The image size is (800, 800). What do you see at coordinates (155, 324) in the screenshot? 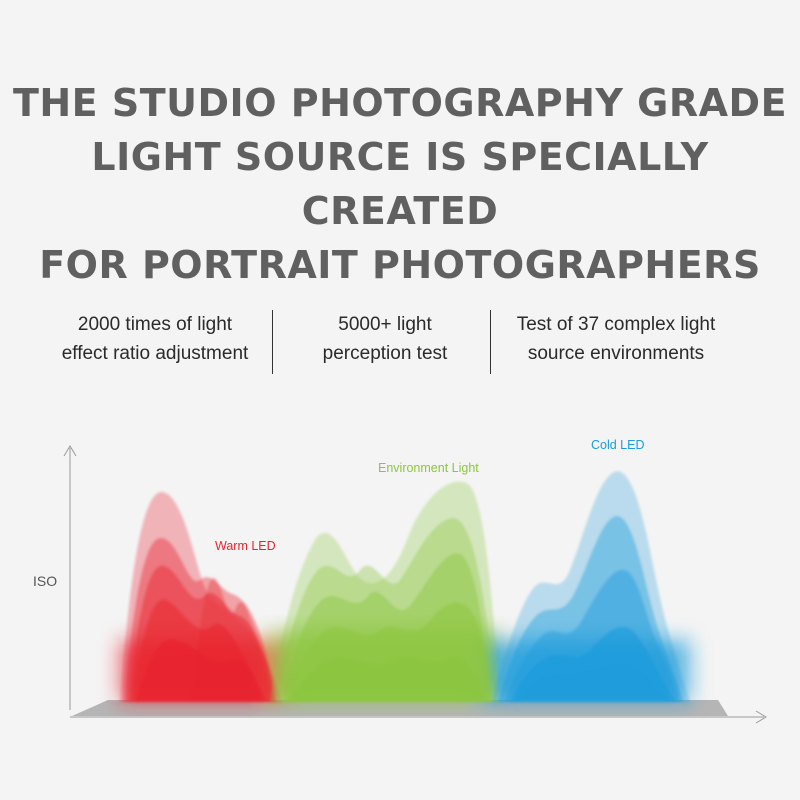
I see `feature-light-ratio-line-1: 2000 times of light` at bounding box center [155, 324].